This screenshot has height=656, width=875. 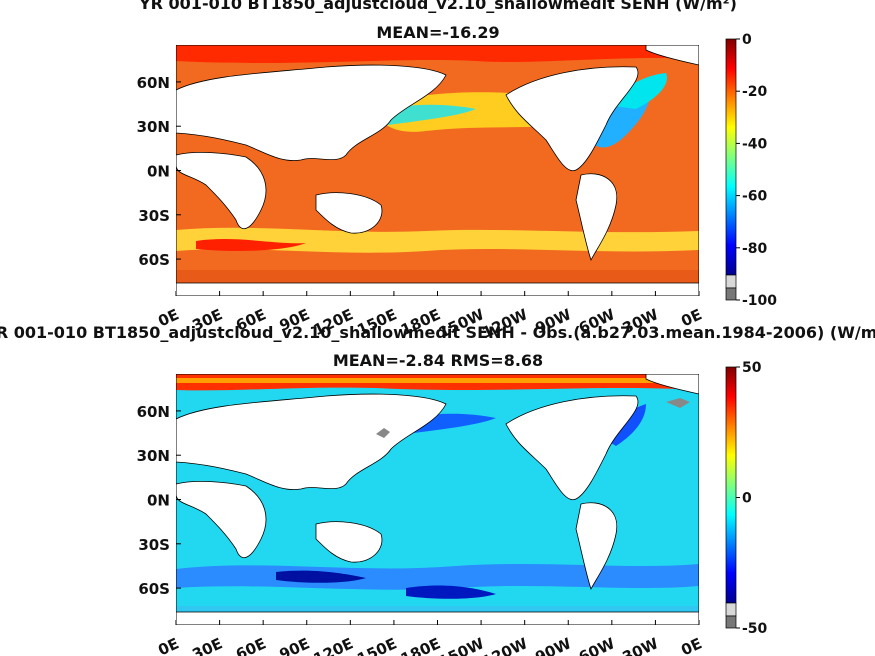 What do you see at coordinates (321, 576) in the screenshot?
I see `southern-darkblue` at bounding box center [321, 576].